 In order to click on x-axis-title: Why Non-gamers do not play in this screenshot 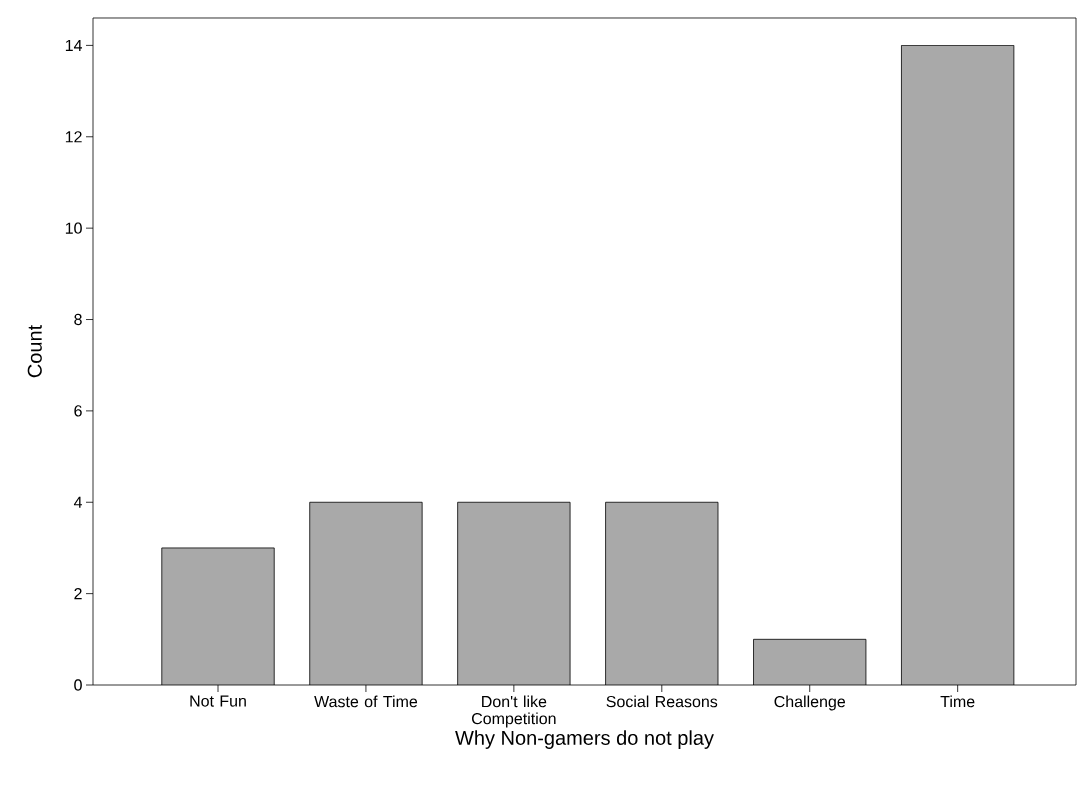, I will do `click(584, 739)`.